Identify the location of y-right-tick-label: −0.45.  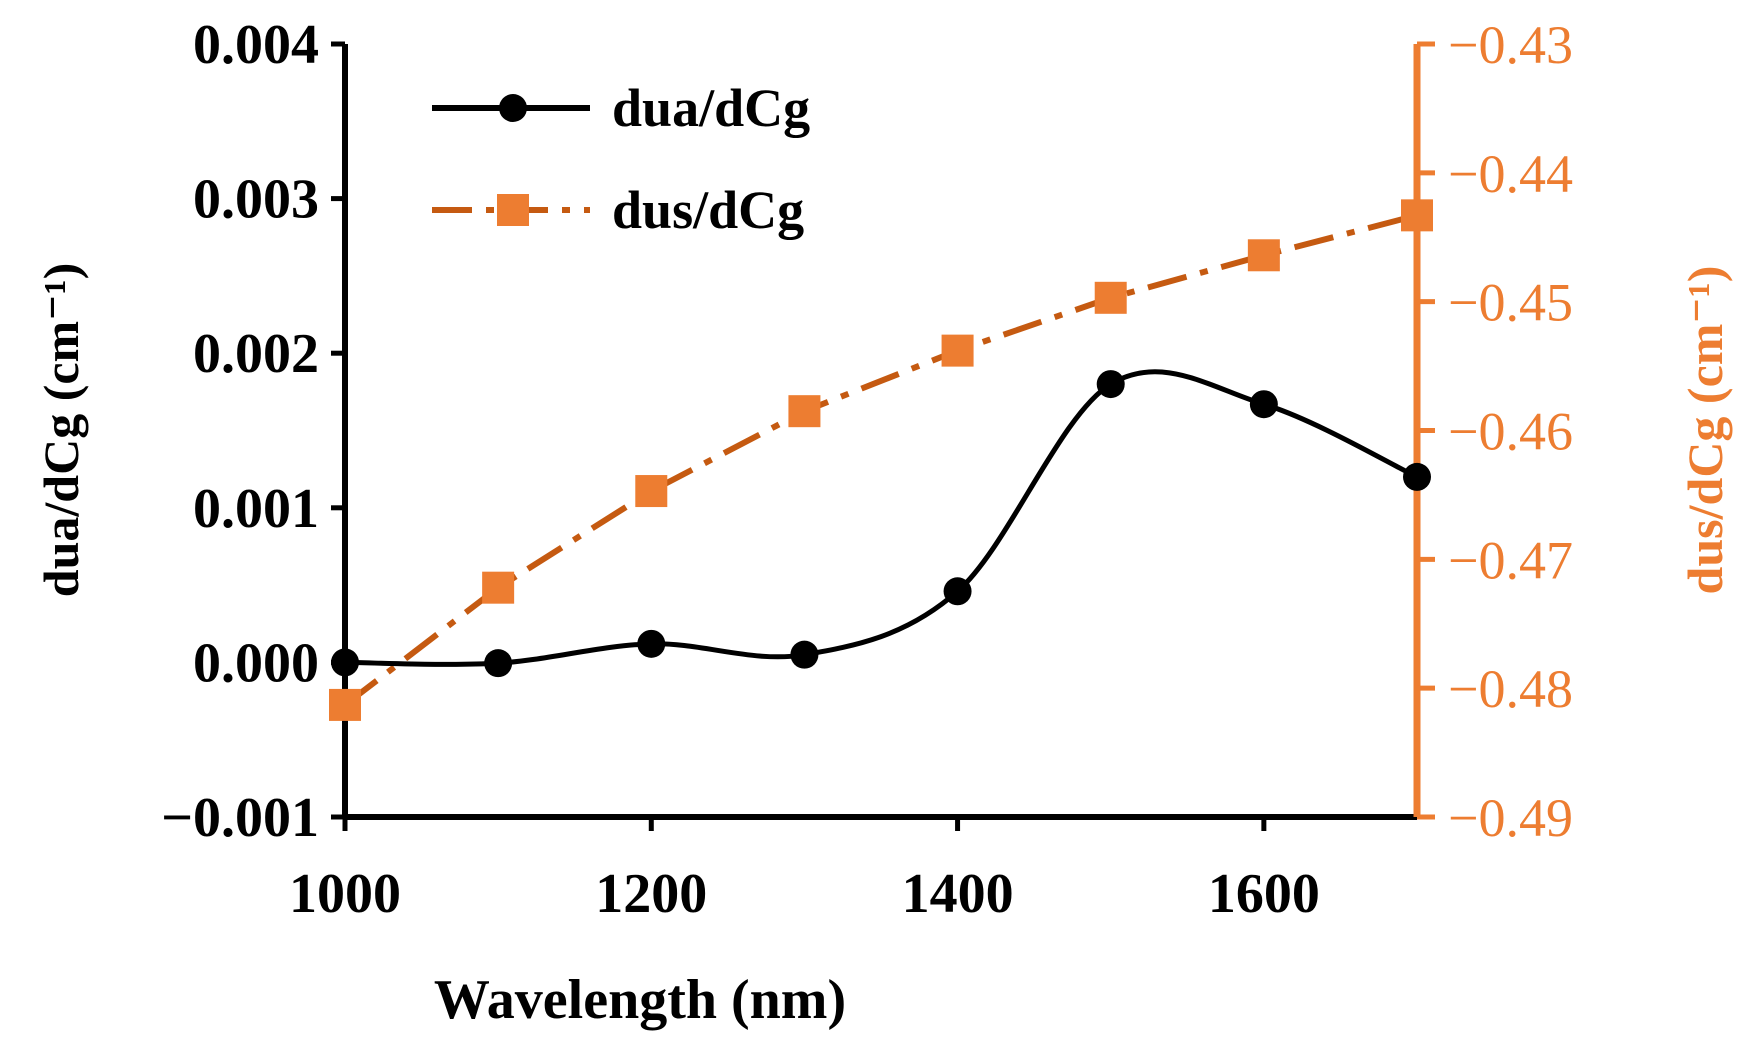
(1510, 303).